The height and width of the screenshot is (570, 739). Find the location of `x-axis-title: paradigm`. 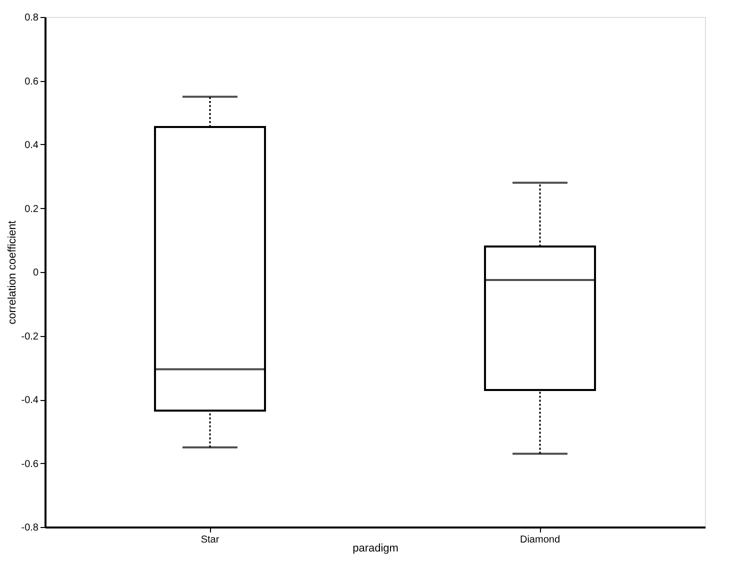

x-axis-title: paradigm is located at coordinates (375, 548).